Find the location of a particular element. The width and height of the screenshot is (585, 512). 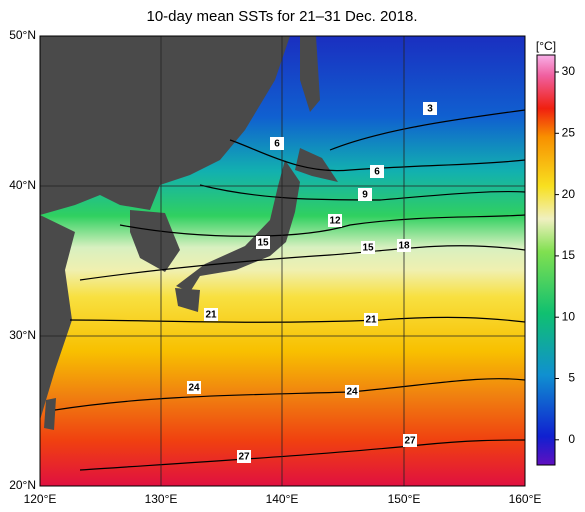

colorbar-tick-label: 30 is located at coordinates (569, 71).